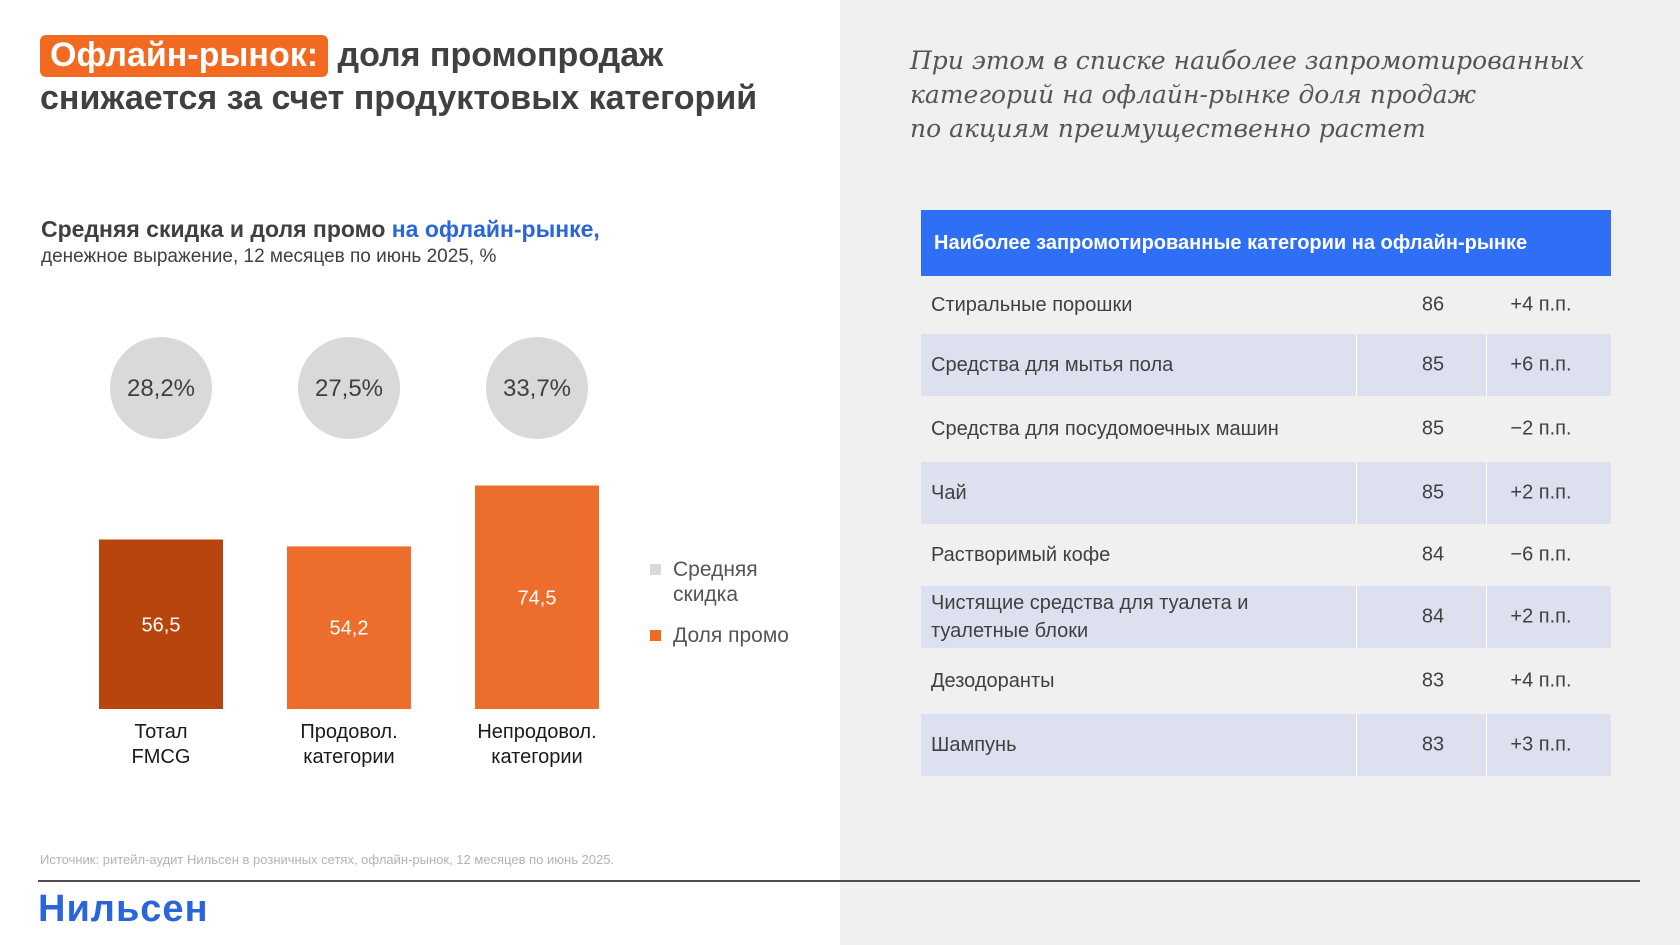 This screenshot has height=945, width=1680. I want to click on title-tag: Офлайн-рынок:, so click(184, 56).